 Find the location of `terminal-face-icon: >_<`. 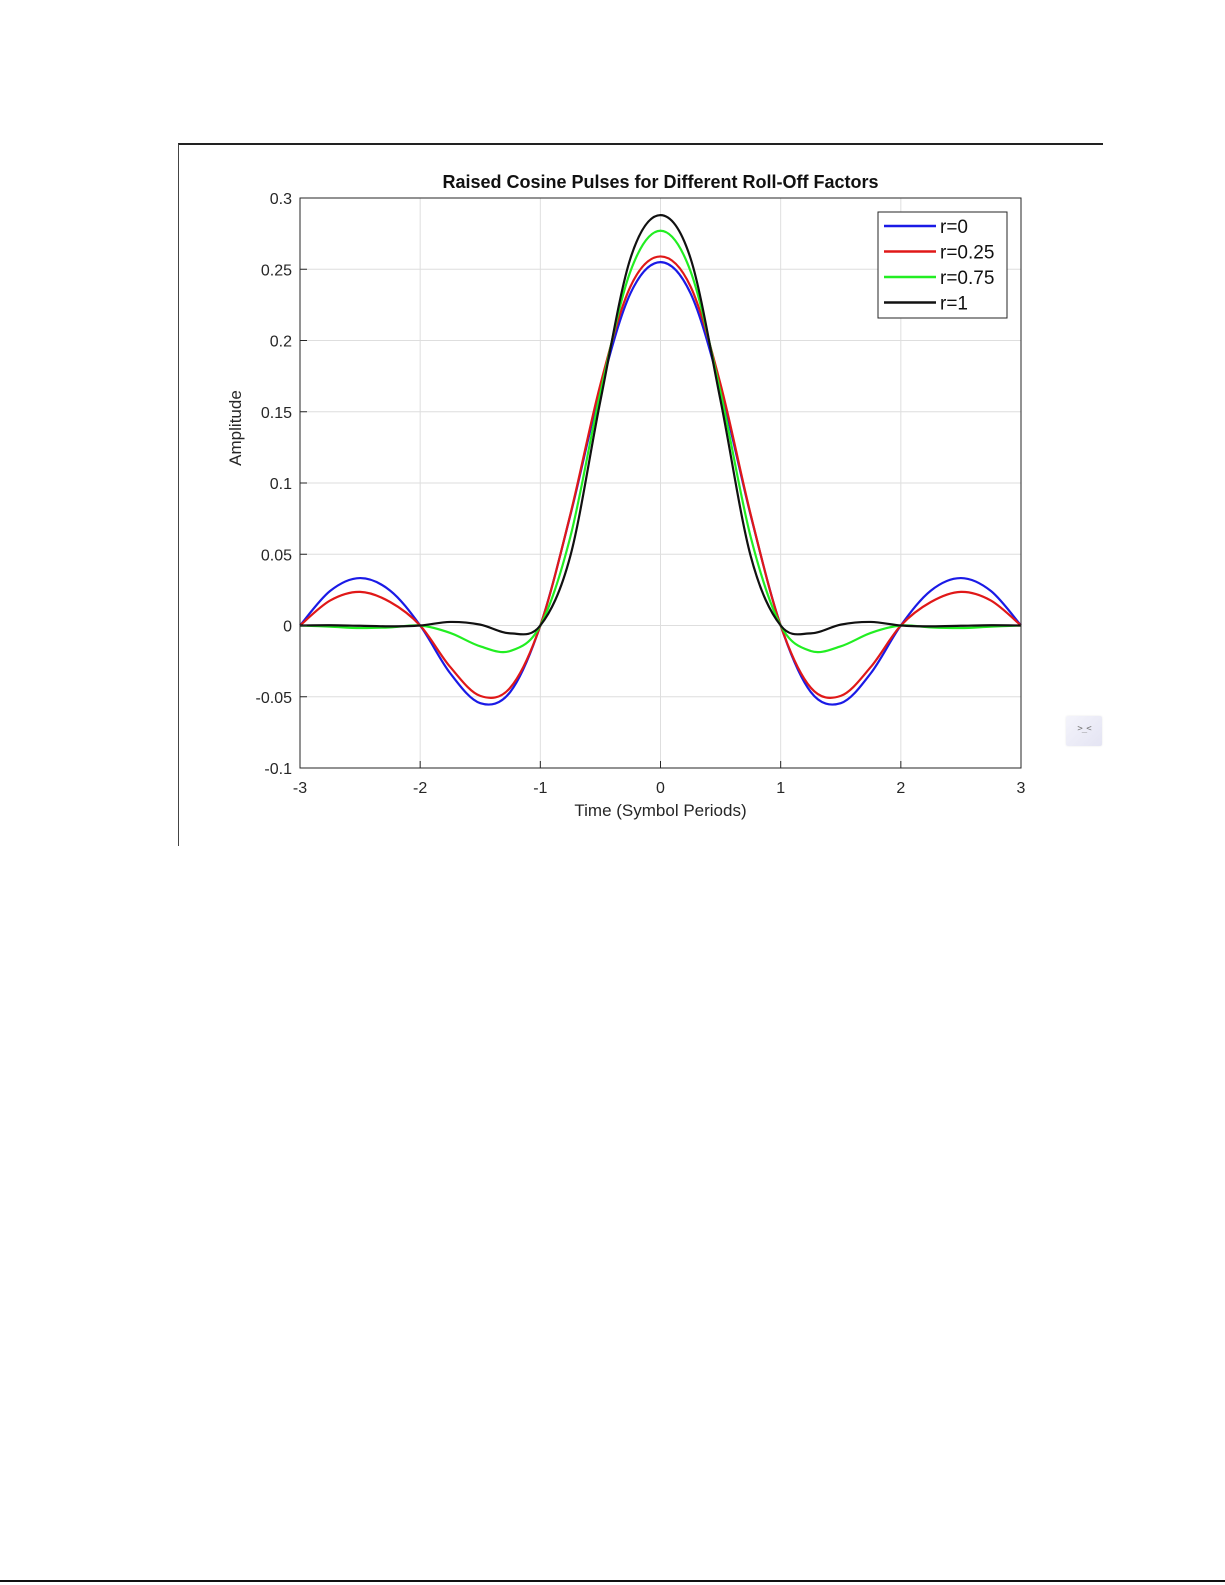

terminal-face-icon: >_< is located at coordinates (1084, 731).